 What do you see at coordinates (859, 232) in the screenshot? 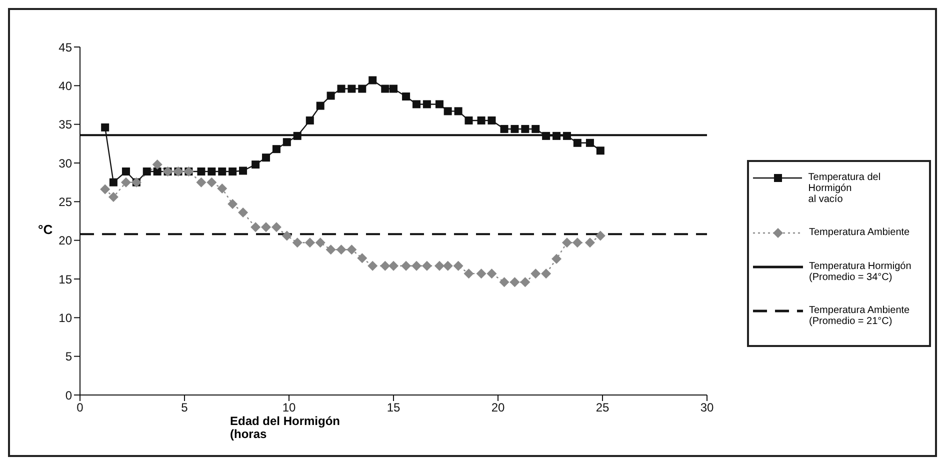
I see `legend-label: Temperatura Ambiente` at bounding box center [859, 232].